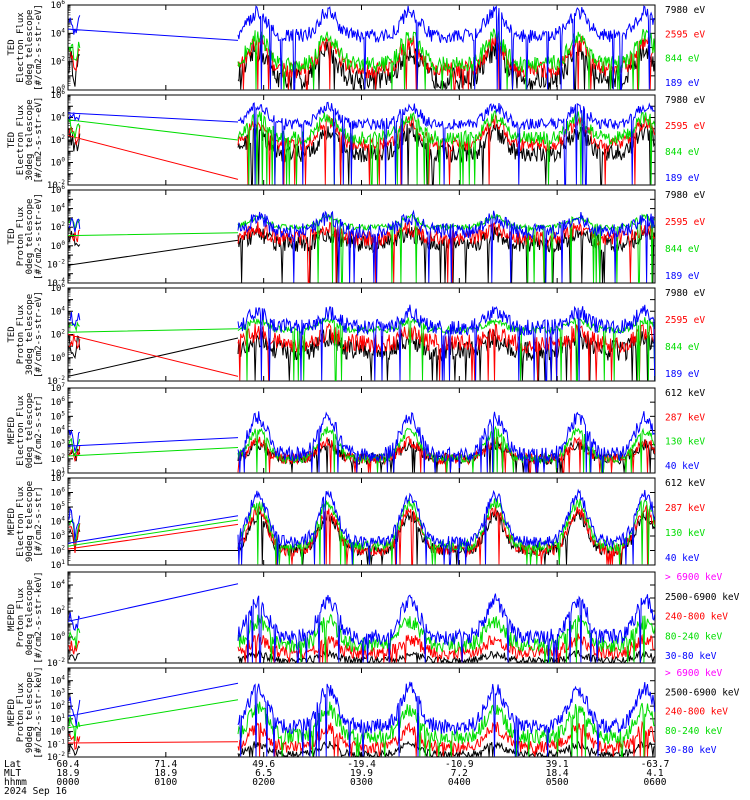 The width and height of the screenshot is (750, 800). I want to click on y-axis-label-line: 90deg telescope, so click(30, 712).